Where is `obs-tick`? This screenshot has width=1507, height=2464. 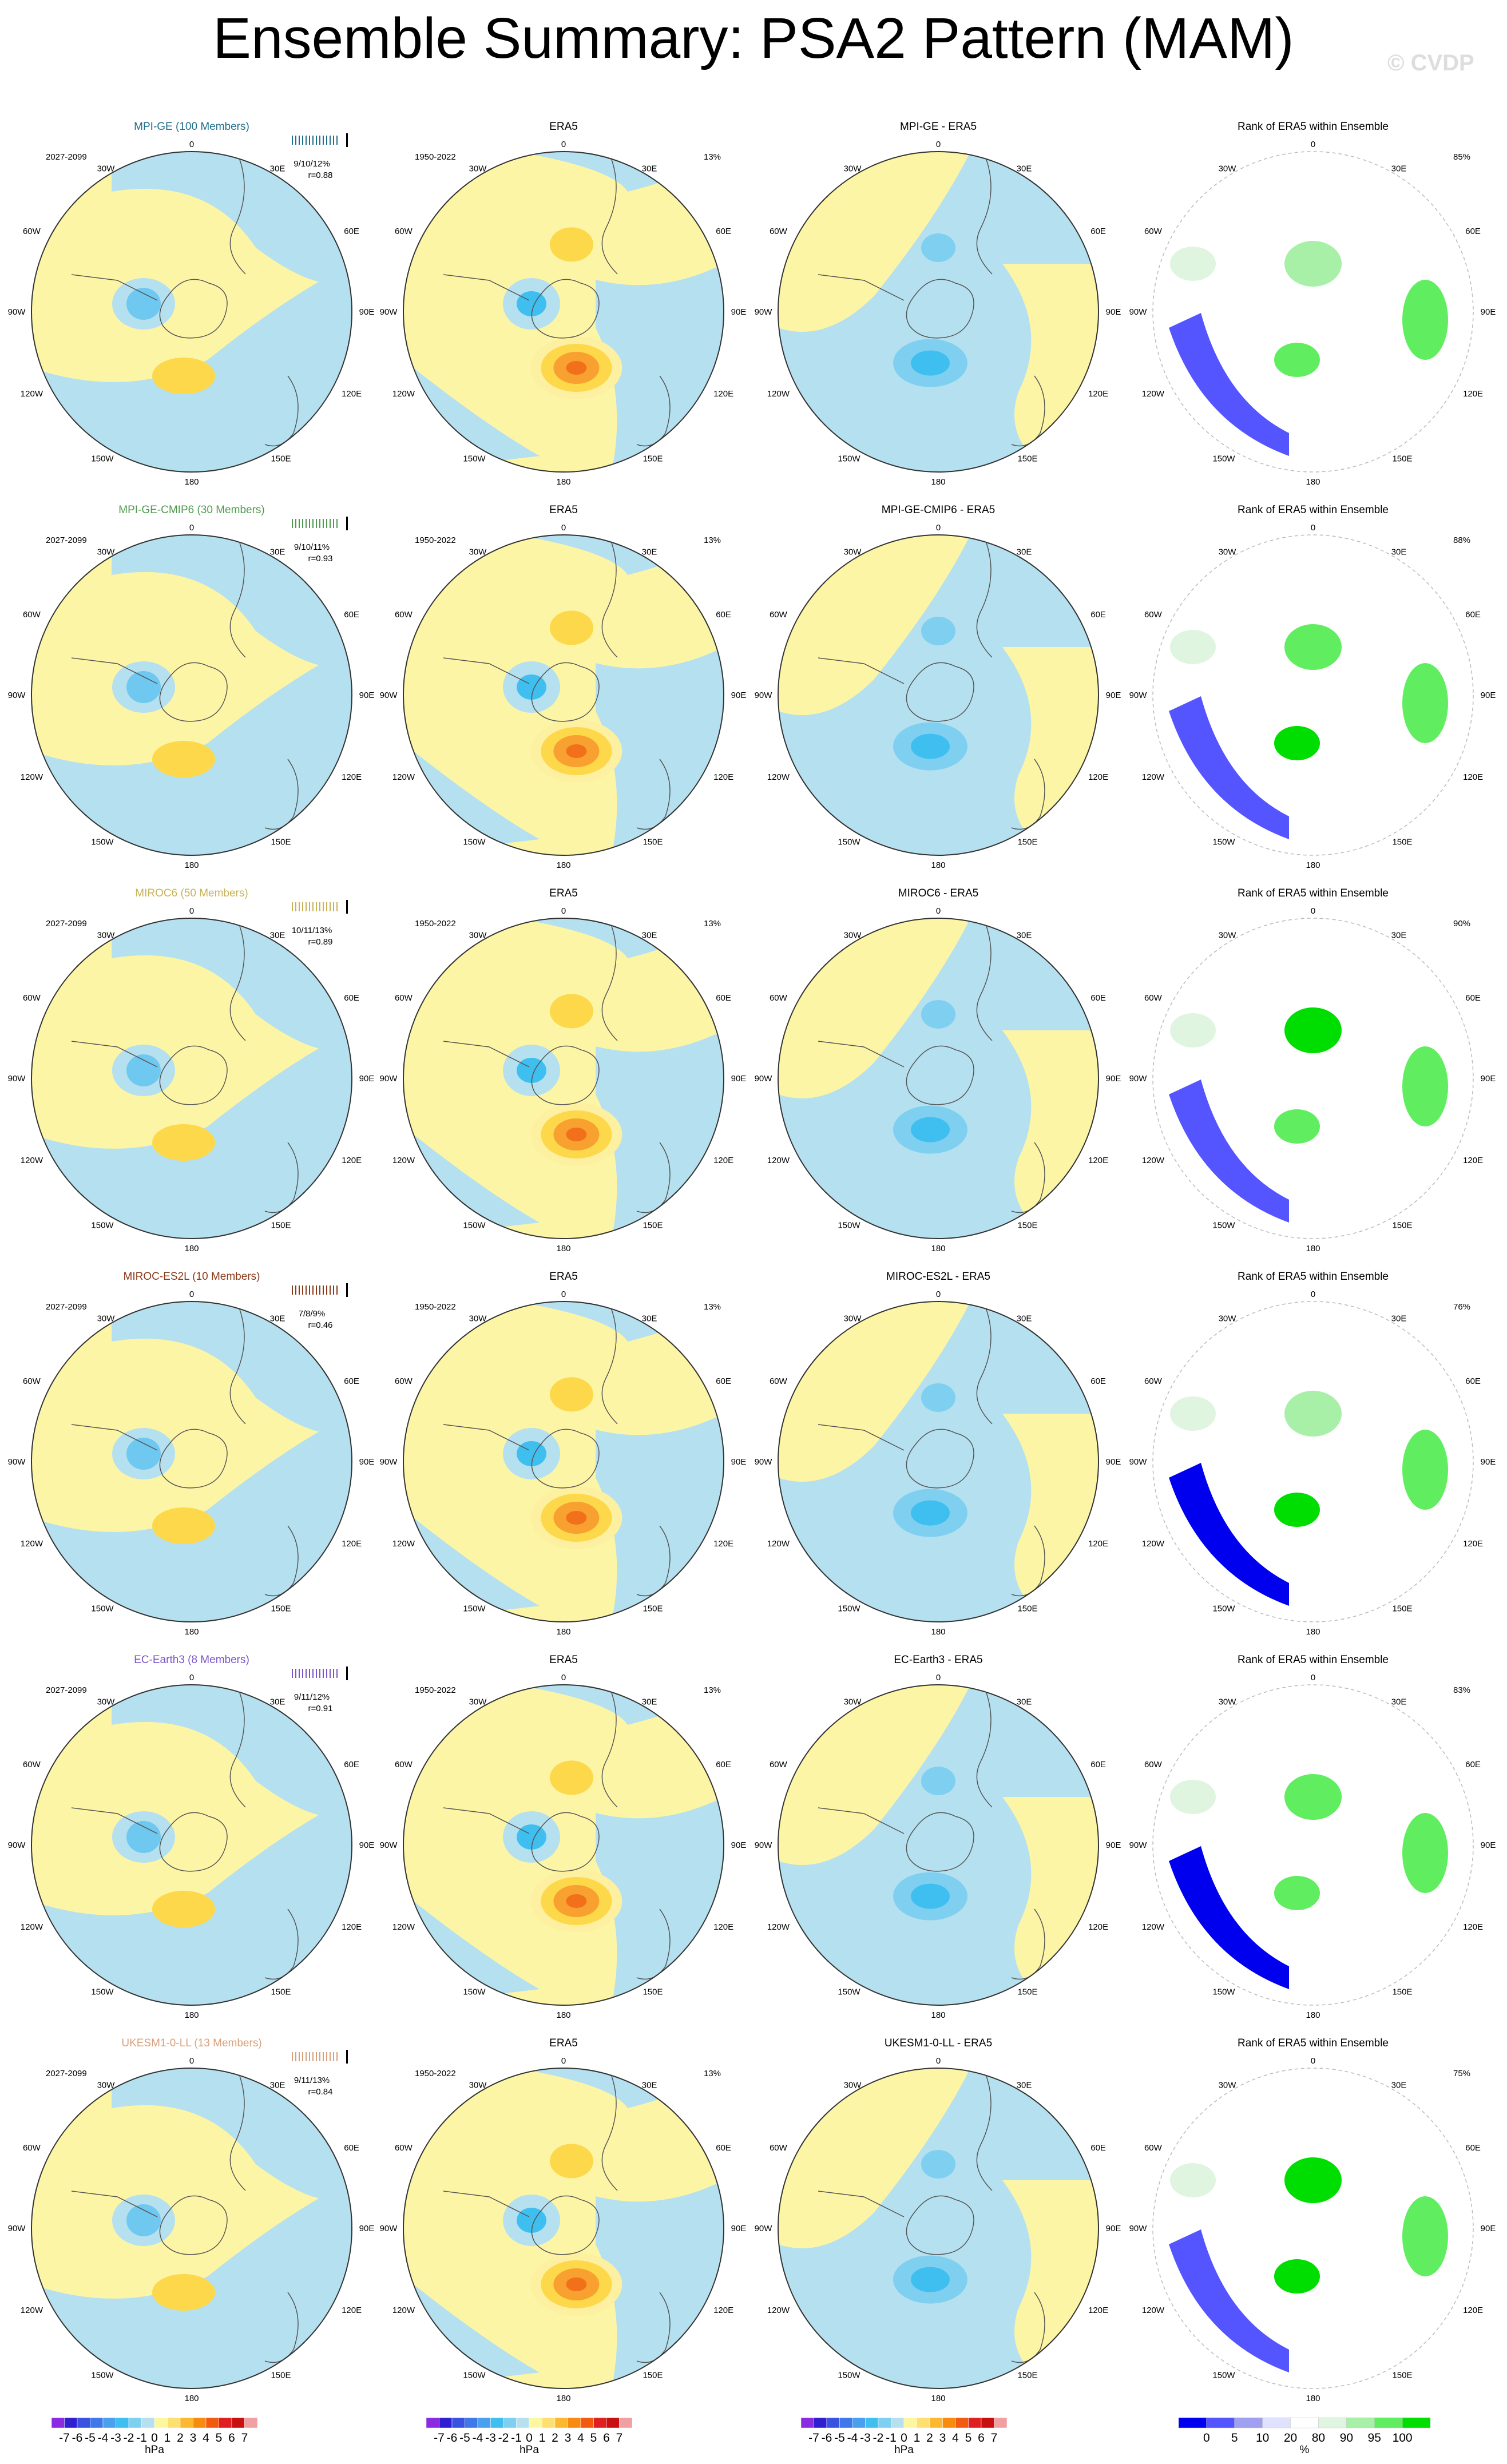 obs-tick is located at coordinates (347, 1290).